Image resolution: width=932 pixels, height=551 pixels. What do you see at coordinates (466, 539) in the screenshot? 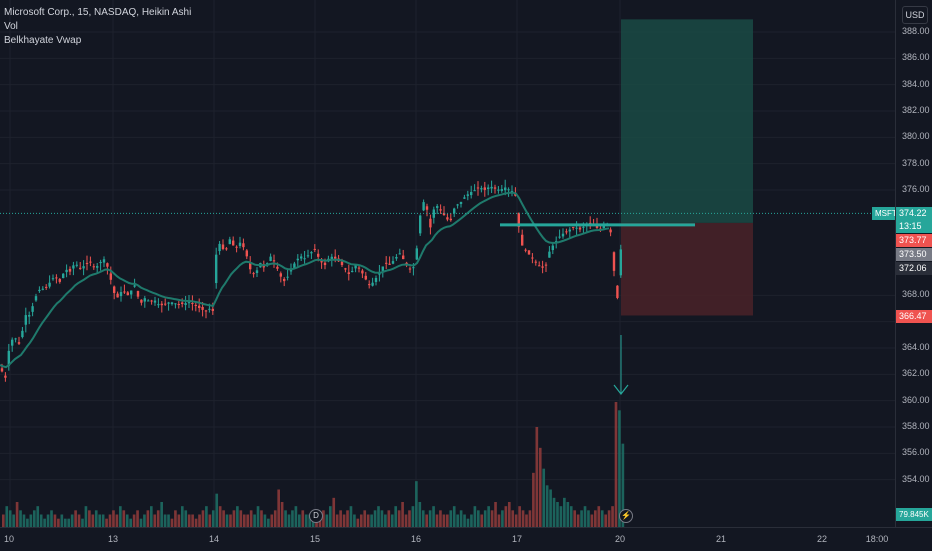
I see `time-axis: 10 13 14 15 16 17 20 21 22 18:00` at bounding box center [466, 539].